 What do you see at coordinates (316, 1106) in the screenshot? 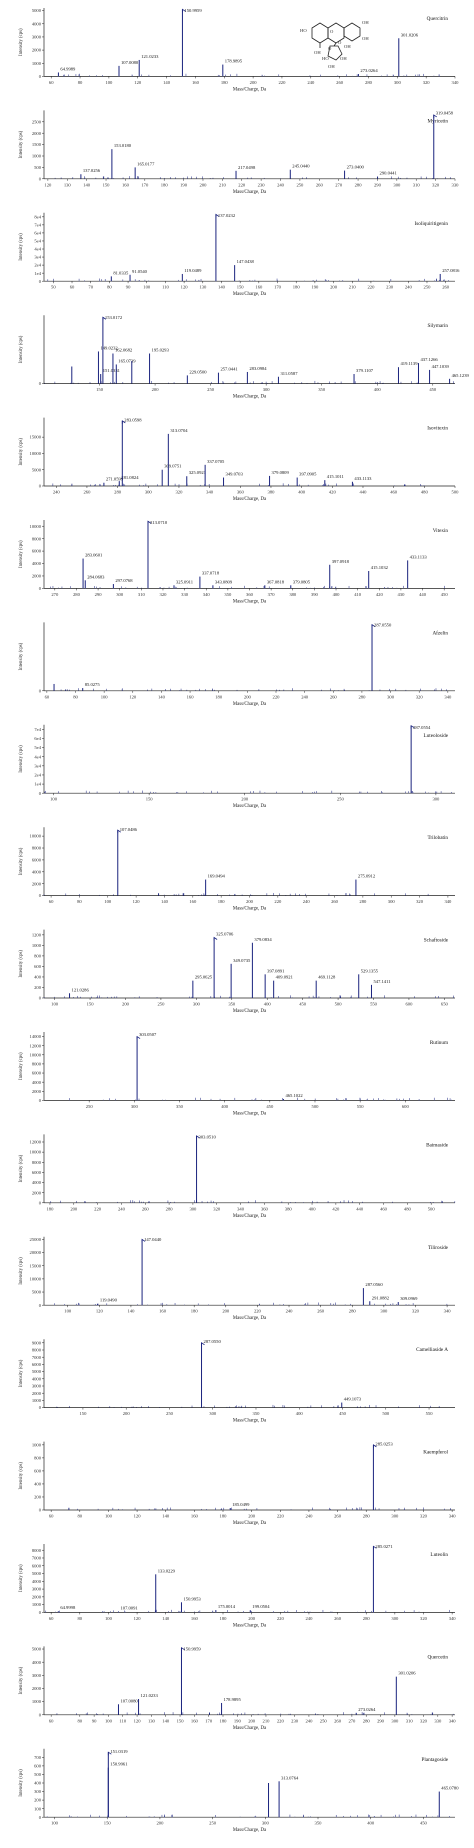
I see `x-tick-label: 500` at bounding box center [316, 1106].